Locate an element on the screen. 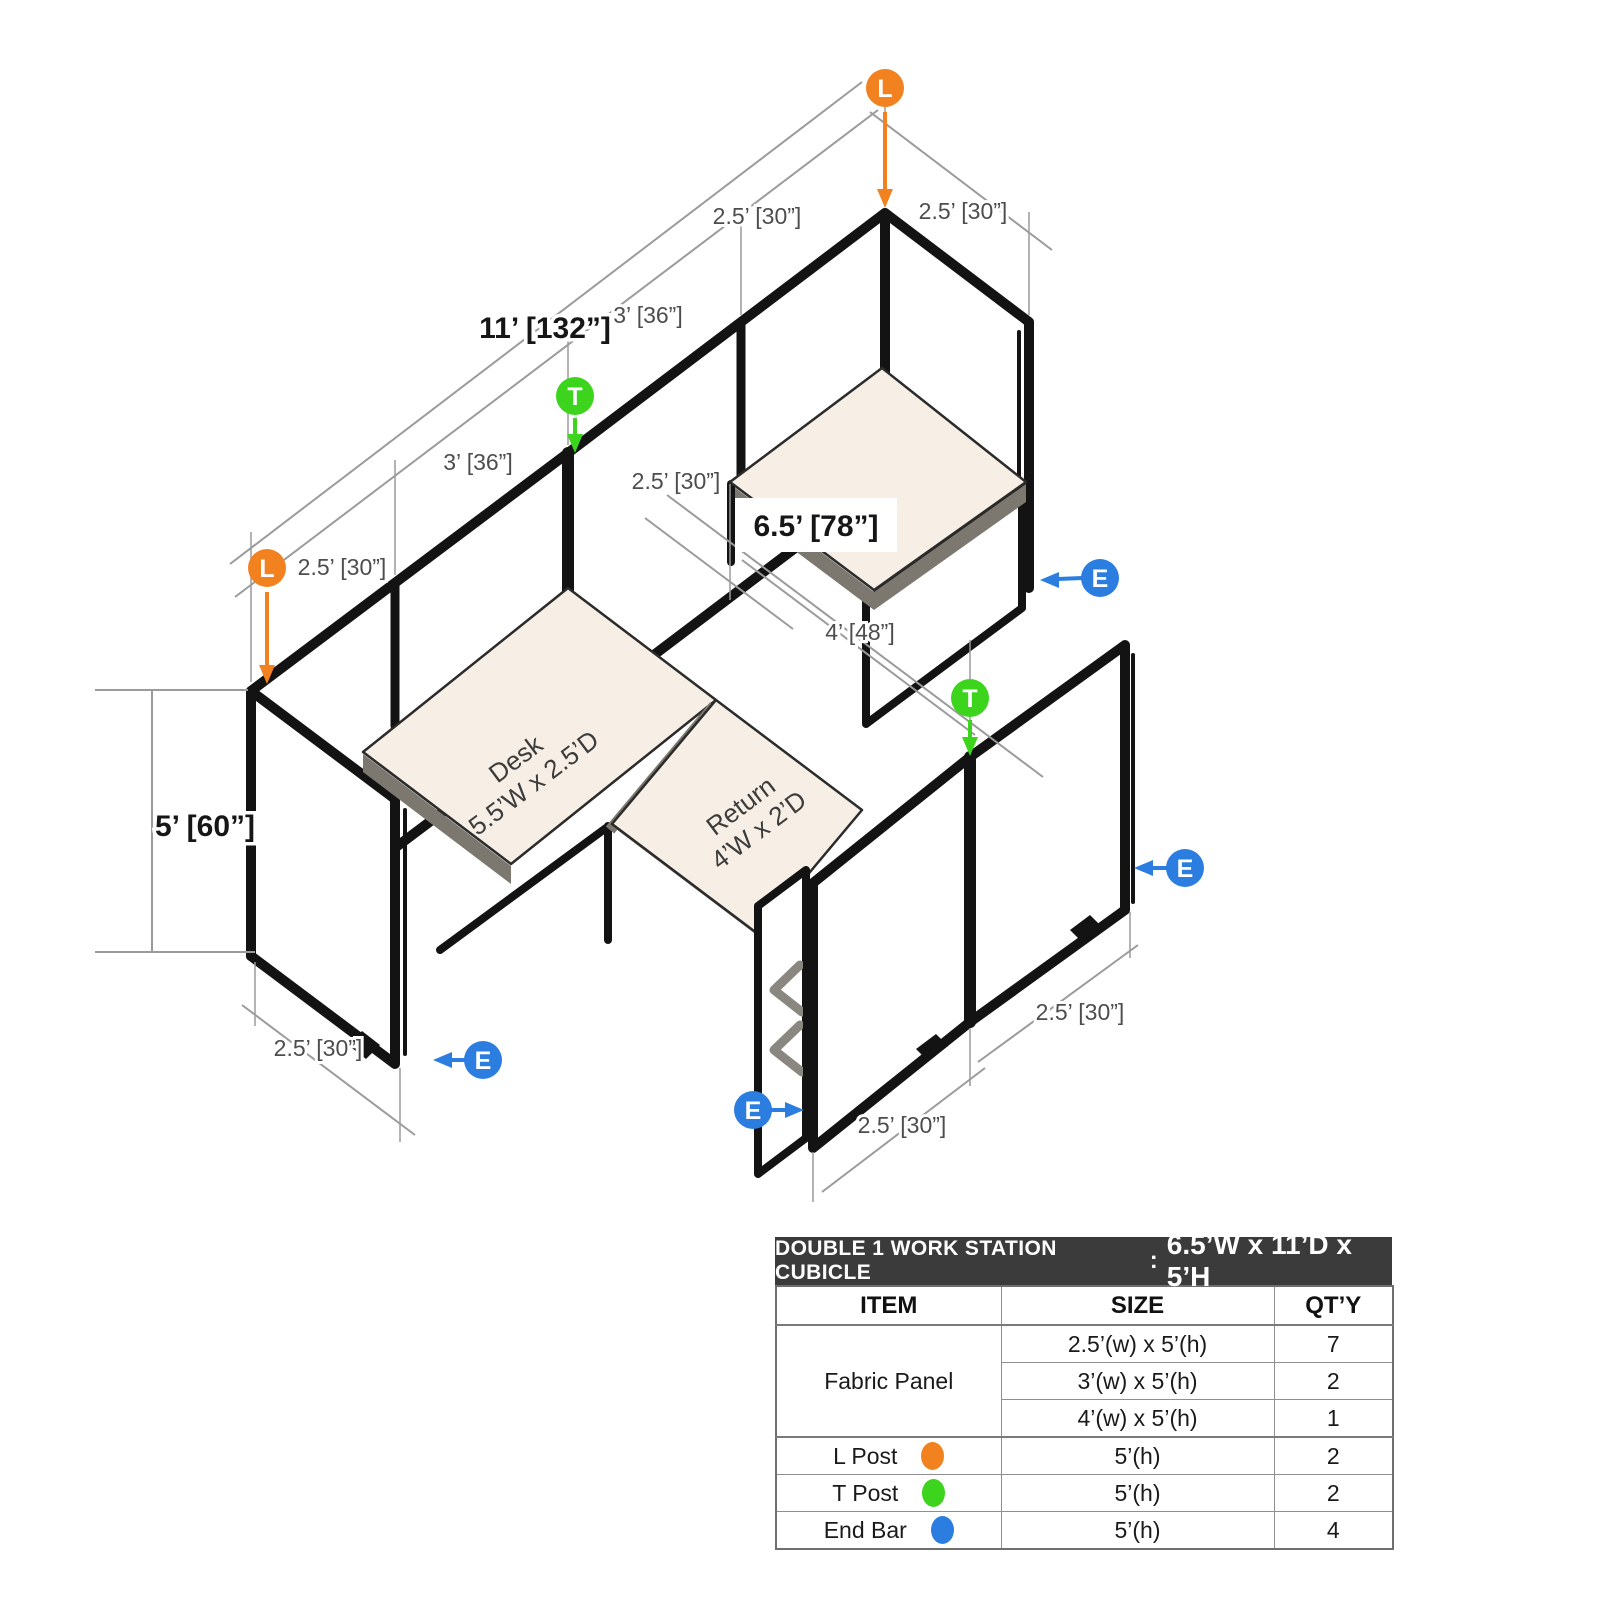 The width and height of the screenshot is (1600, 1600). dim-upper-left-panel: 2.5’ [30”] is located at coordinates (757, 216).